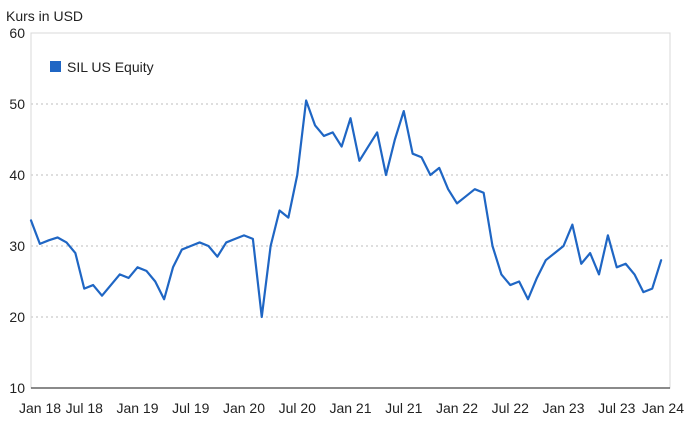 The image size is (700, 421). Describe the element at coordinates (617, 408) in the screenshot. I see `xtick-label: Jul 23` at that location.